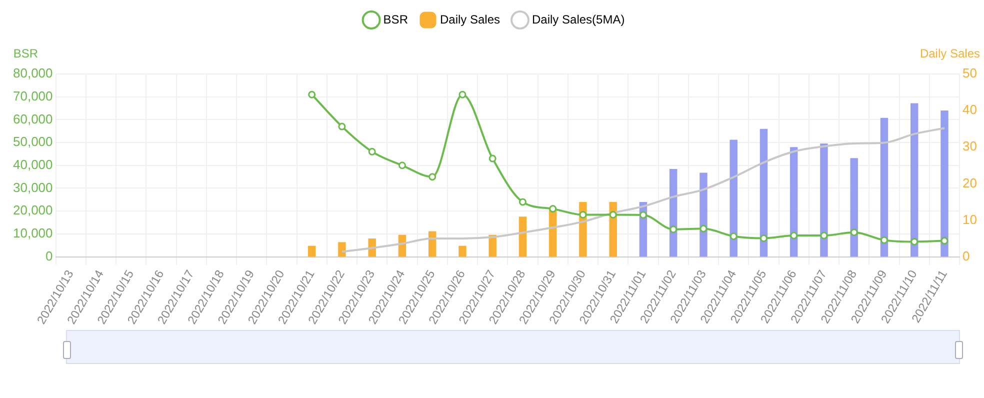 This screenshot has width=984, height=398. What do you see at coordinates (950, 53) in the screenshot?
I see `y2-axis-title: Daily Sales` at bounding box center [950, 53].